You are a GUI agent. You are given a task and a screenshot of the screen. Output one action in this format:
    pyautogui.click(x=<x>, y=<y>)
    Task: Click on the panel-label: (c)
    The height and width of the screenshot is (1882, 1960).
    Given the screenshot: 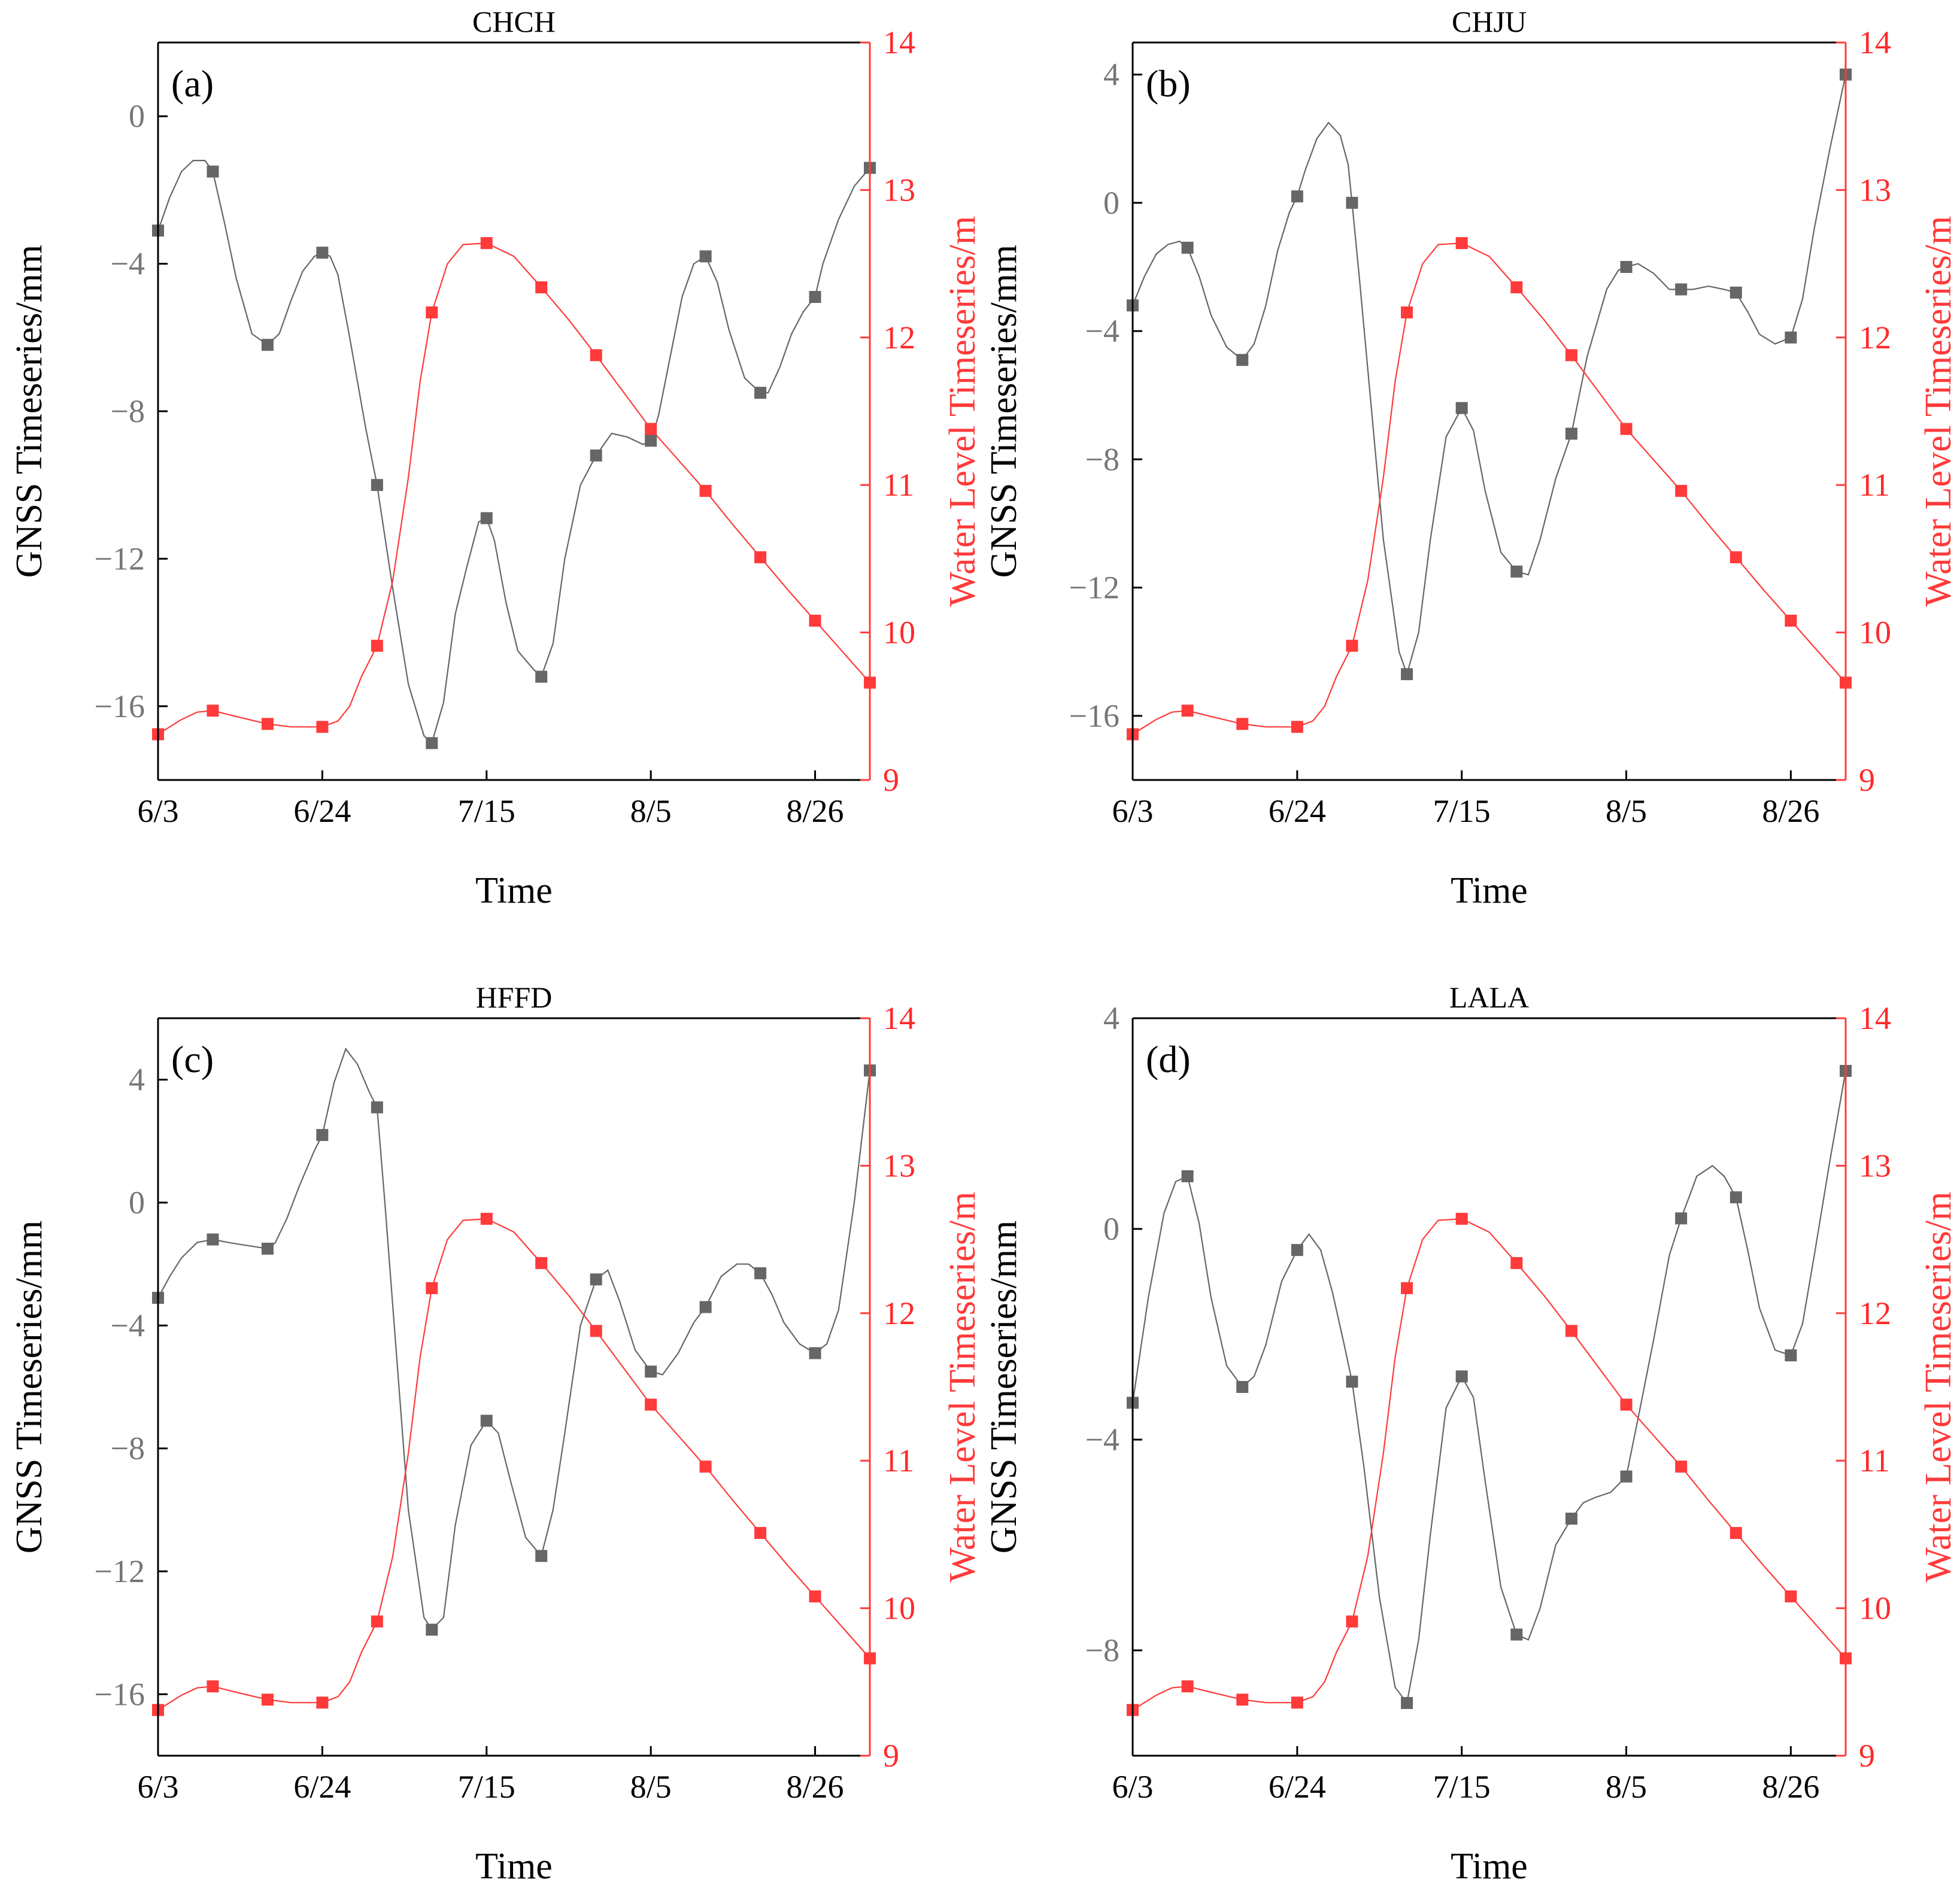 What is the action you would take?
    pyautogui.click(x=192, y=1059)
    